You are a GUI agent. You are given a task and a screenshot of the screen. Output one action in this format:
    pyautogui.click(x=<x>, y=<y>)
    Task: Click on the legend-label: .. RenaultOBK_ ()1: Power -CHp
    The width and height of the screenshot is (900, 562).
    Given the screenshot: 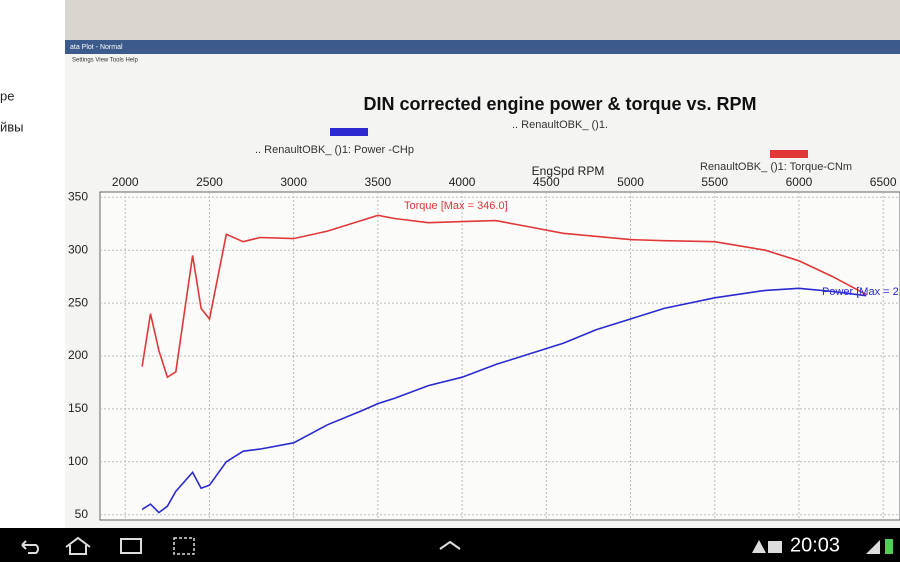 What is the action you would take?
    pyautogui.click(x=334, y=150)
    